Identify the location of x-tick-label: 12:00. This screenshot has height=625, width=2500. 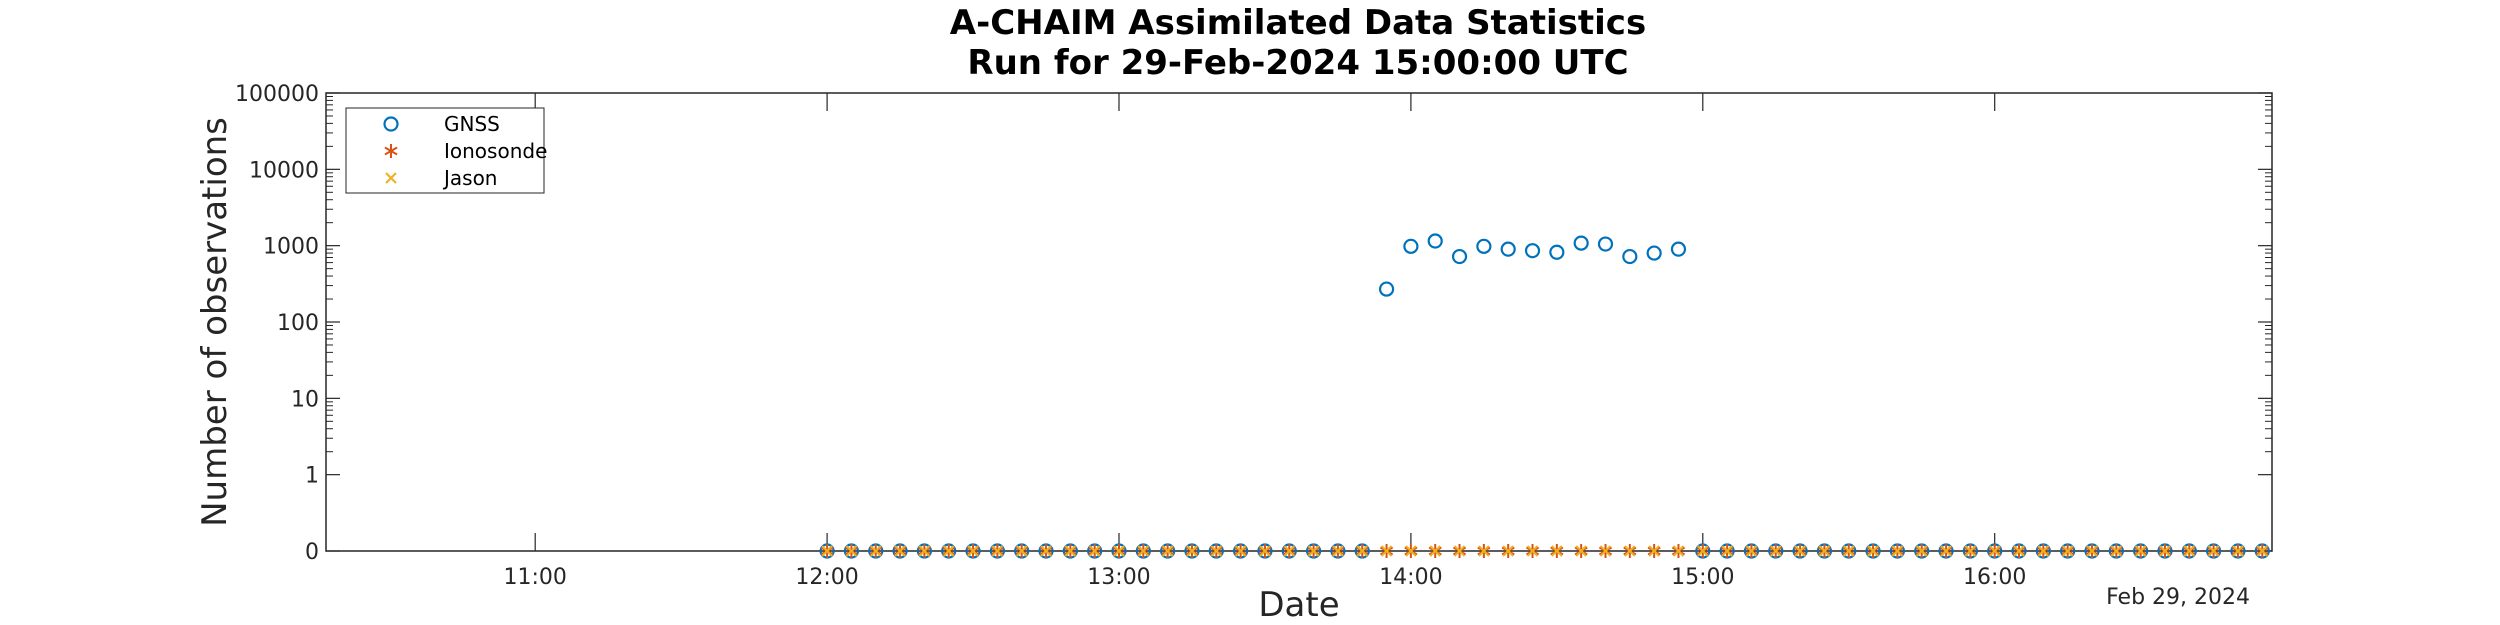
(826, 577).